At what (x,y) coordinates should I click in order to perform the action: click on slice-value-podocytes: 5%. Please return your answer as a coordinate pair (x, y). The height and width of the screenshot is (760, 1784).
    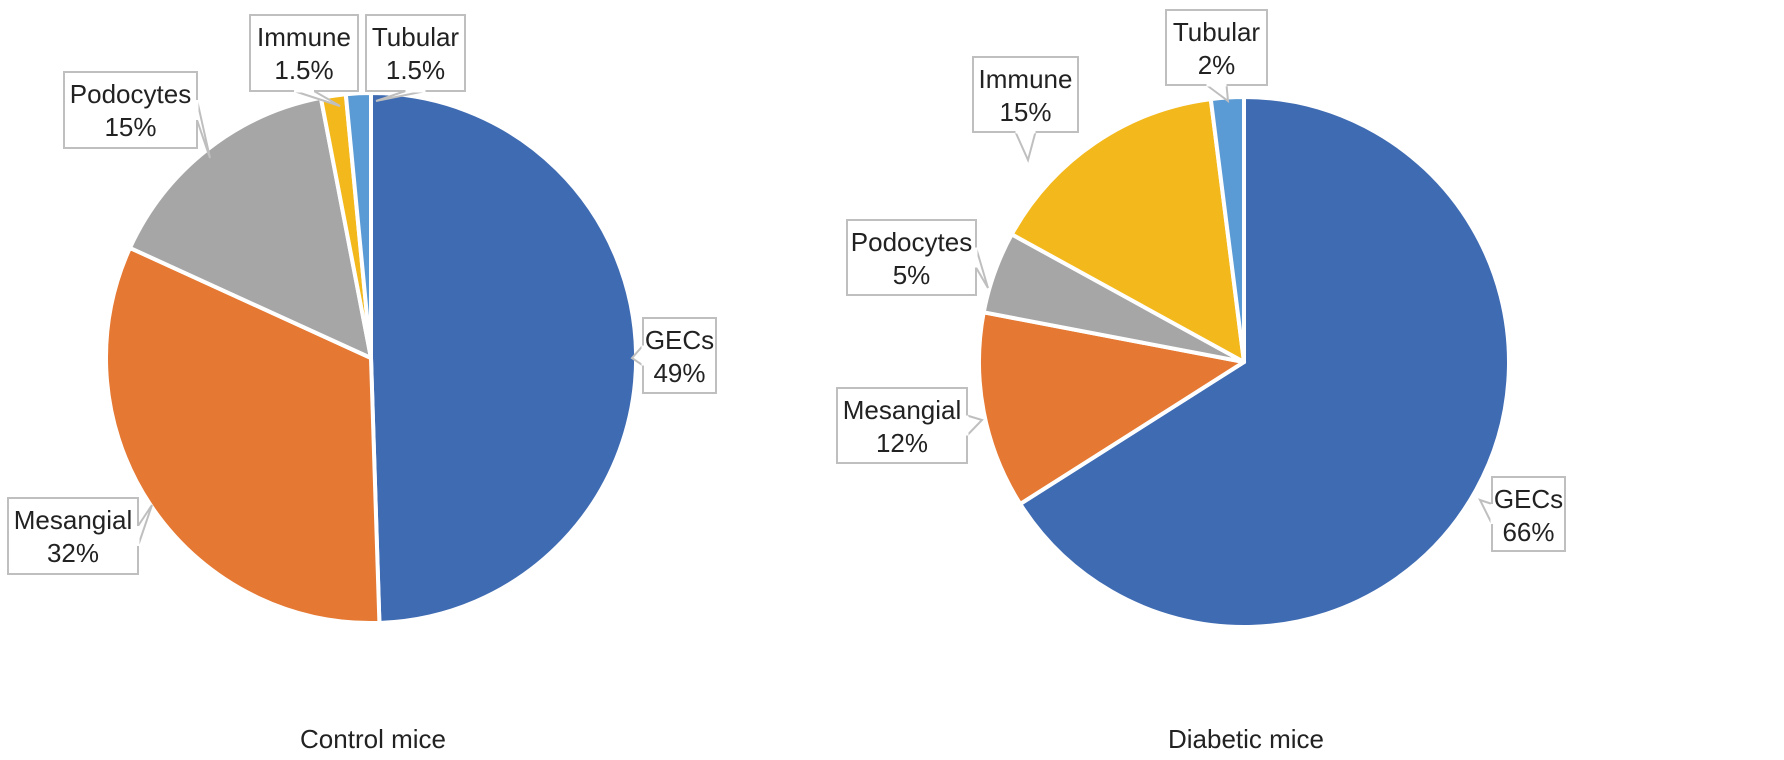
    Looking at the image, I should click on (912, 275).